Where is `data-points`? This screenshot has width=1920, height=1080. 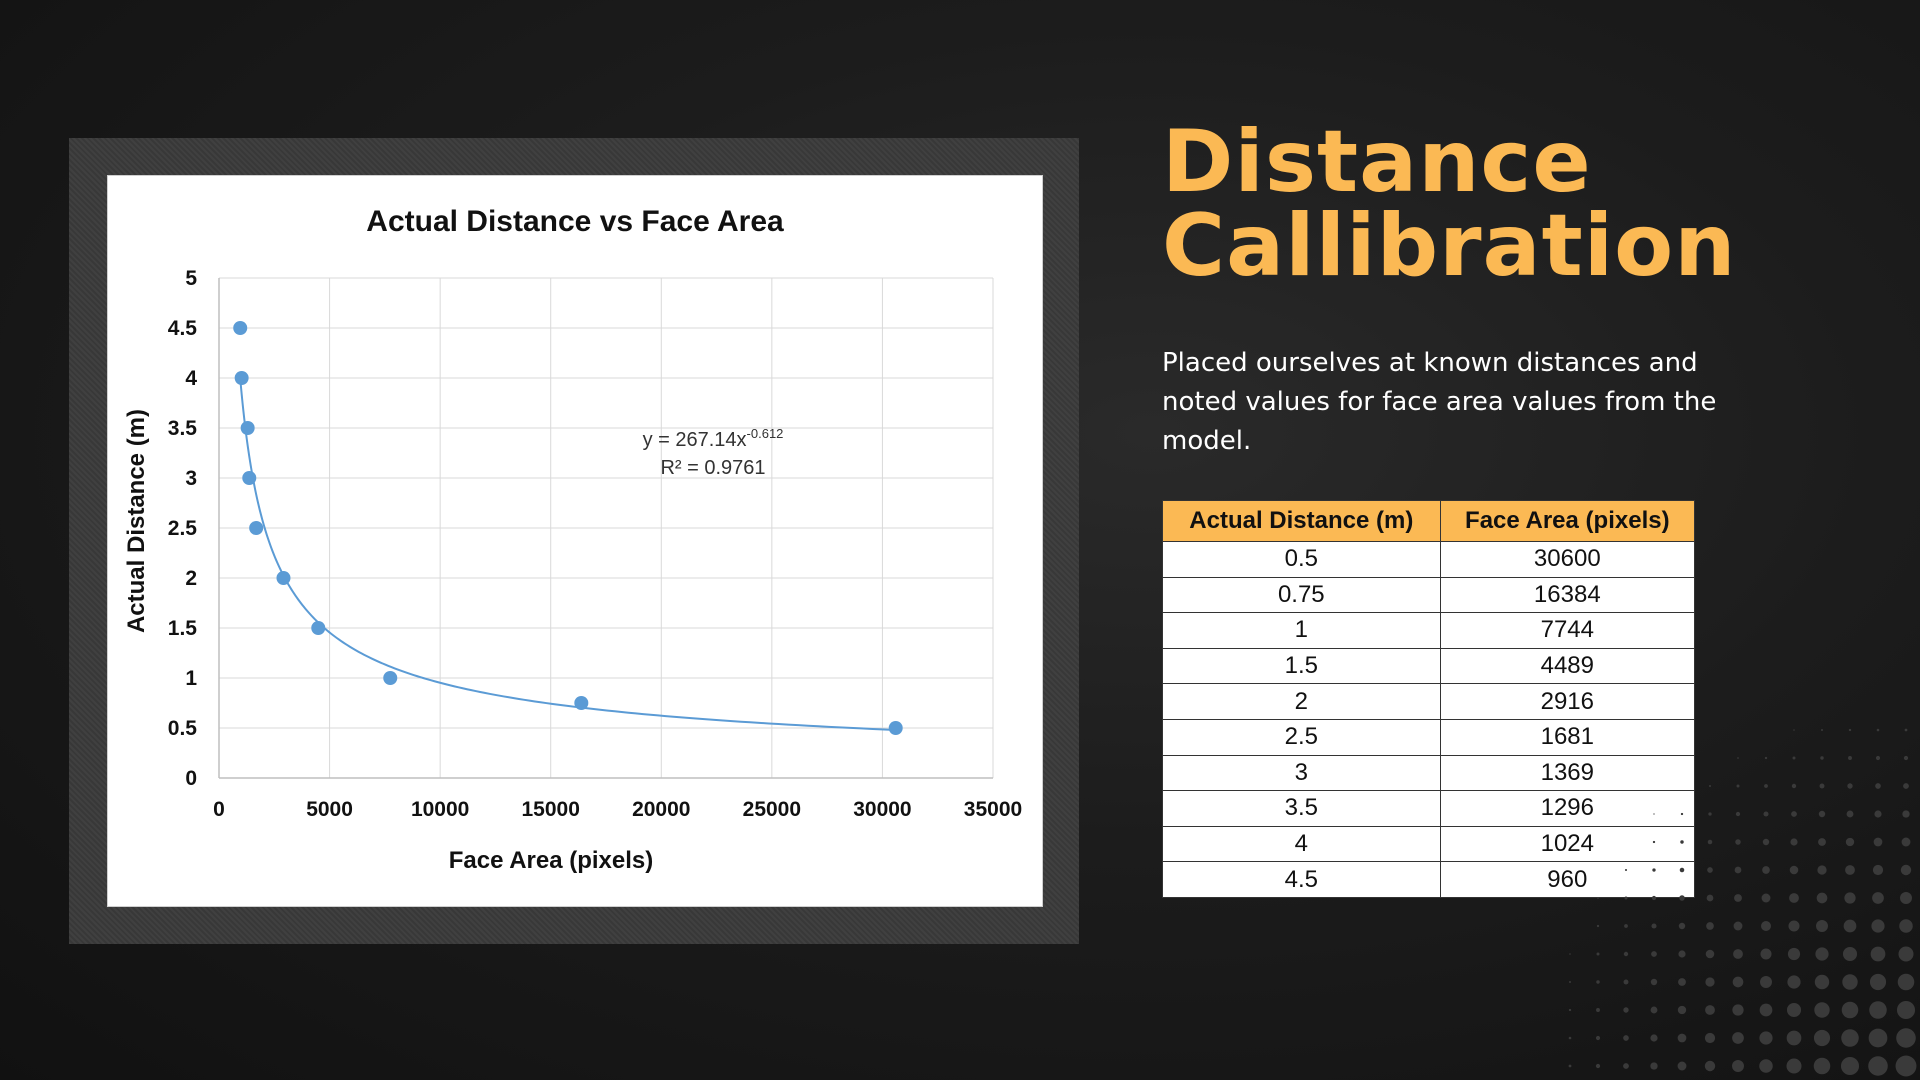
data-points is located at coordinates (568, 528).